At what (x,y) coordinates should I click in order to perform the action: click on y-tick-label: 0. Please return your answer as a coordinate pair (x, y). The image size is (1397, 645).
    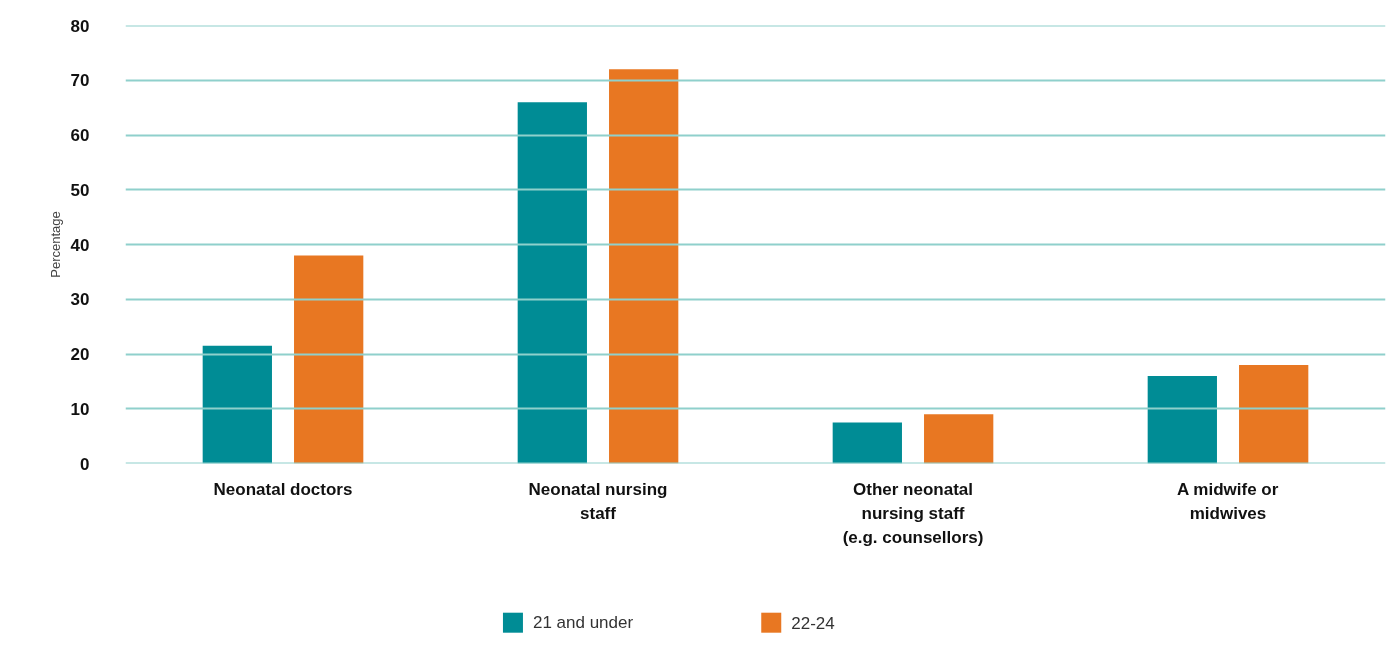
    Looking at the image, I should click on (85, 464).